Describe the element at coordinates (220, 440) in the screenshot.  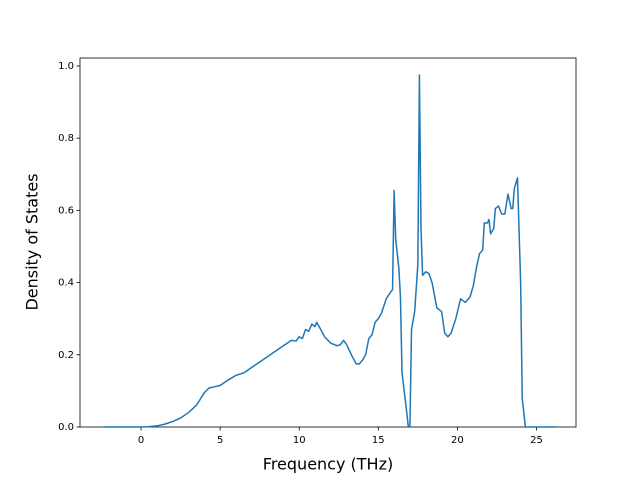
I see `x-tick-label: 5` at that location.